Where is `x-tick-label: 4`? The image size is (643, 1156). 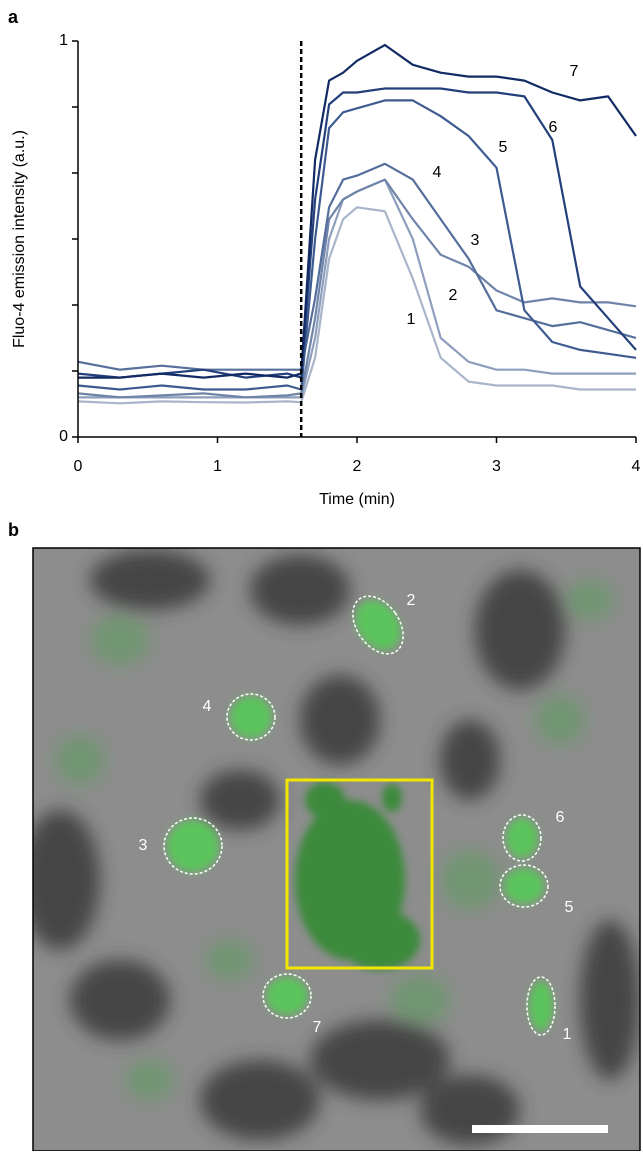
x-tick-label: 4 is located at coordinates (636, 466).